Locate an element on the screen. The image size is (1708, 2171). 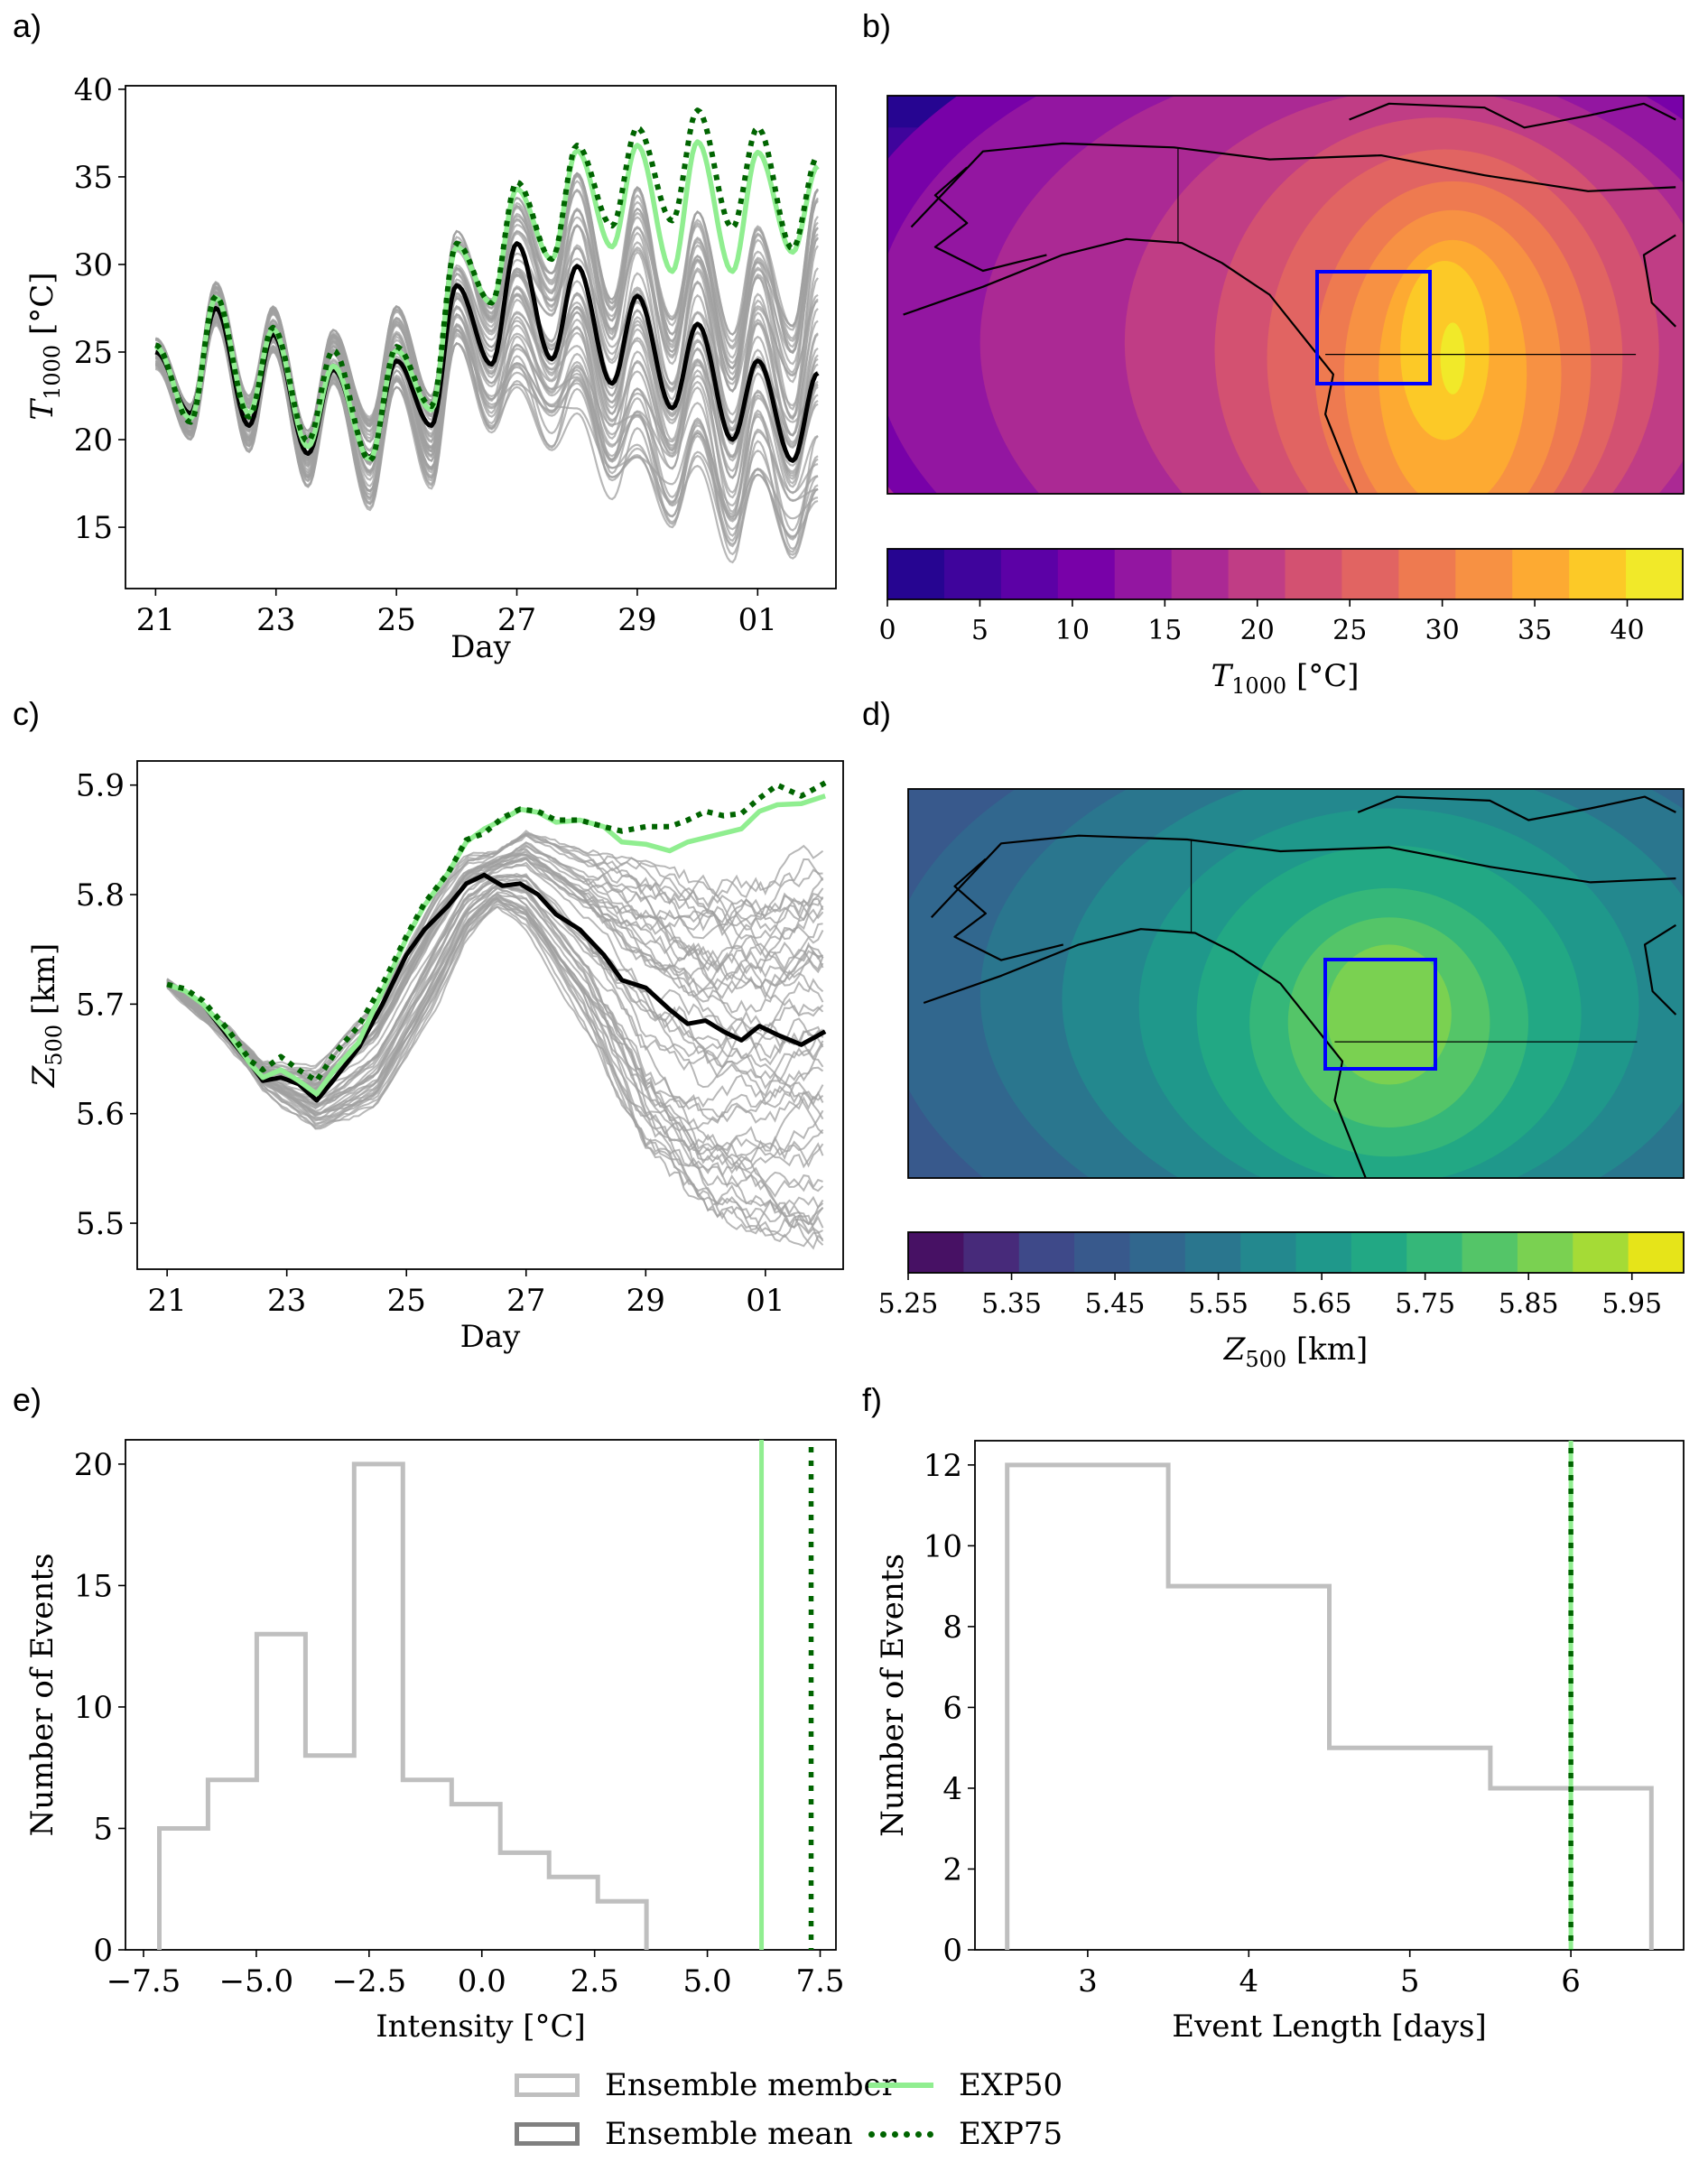
legend-item-exp75: EXP75 is located at coordinates (965, 2134).